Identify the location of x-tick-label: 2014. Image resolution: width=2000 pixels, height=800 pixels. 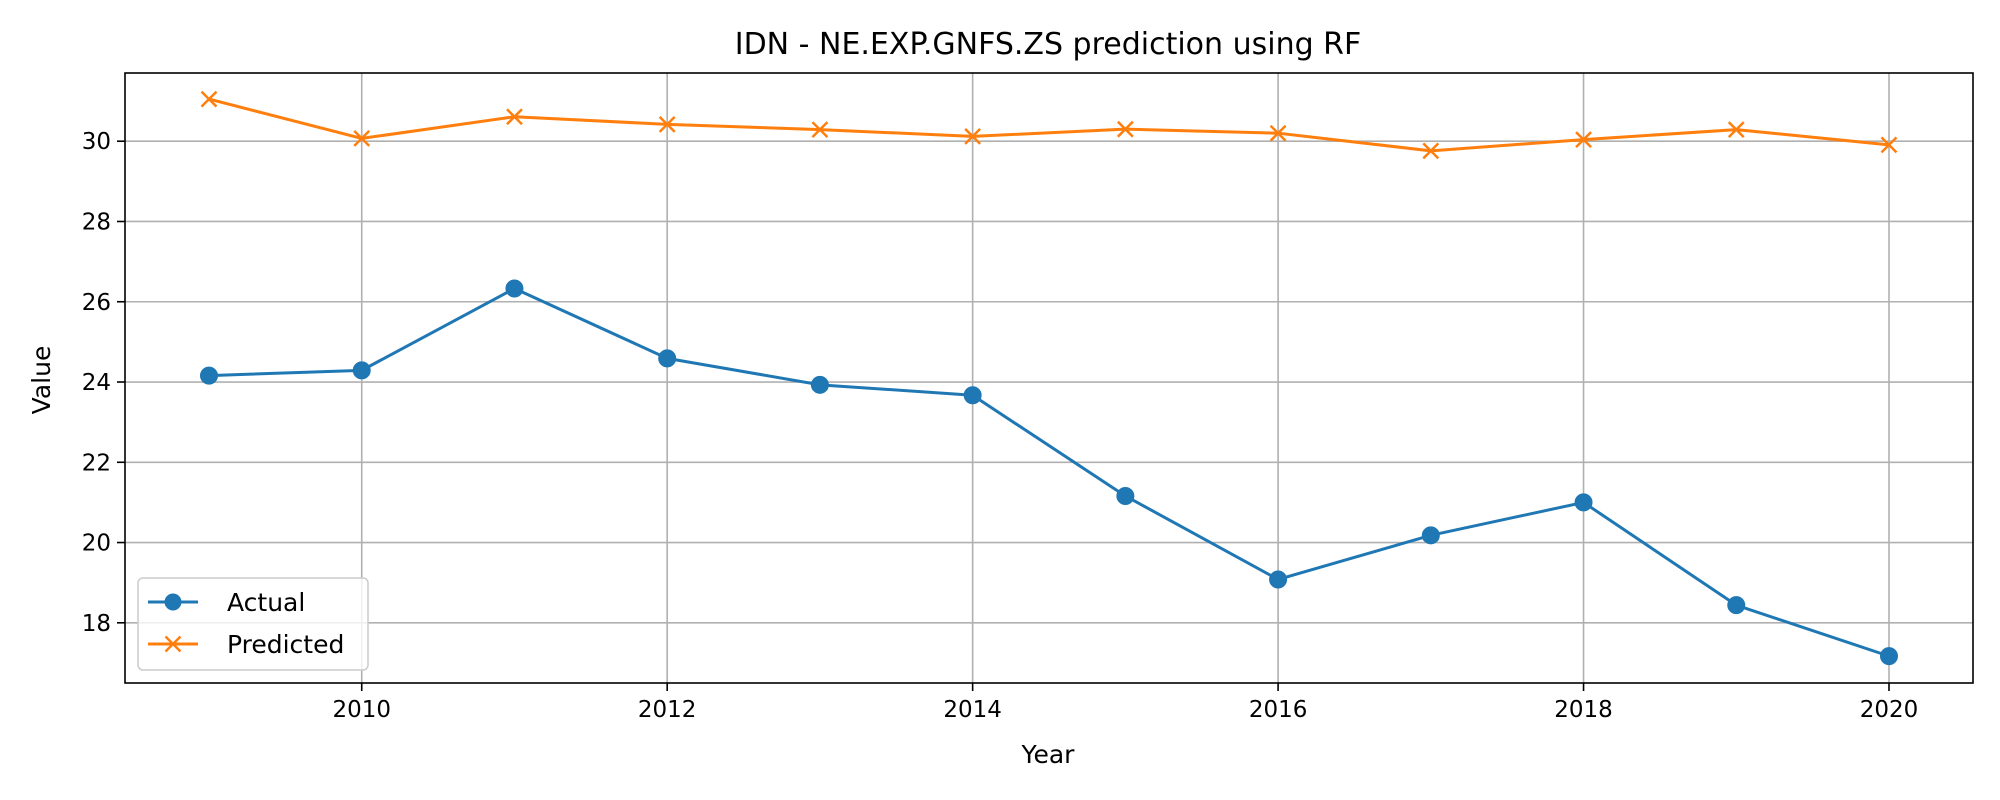
(972, 710).